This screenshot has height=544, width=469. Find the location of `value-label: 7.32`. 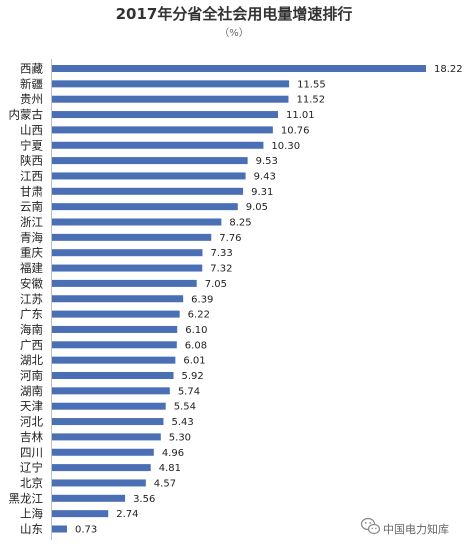

value-label: 7.32 is located at coordinates (221, 269).